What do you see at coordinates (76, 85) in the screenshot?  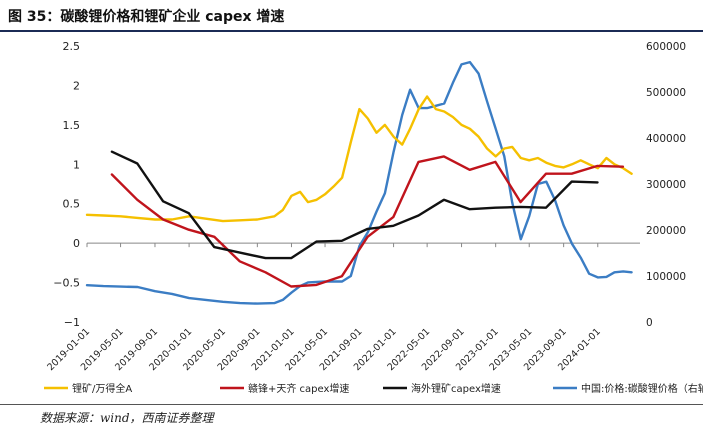 I see `left-tick-label: 2` at bounding box center [76, 85].